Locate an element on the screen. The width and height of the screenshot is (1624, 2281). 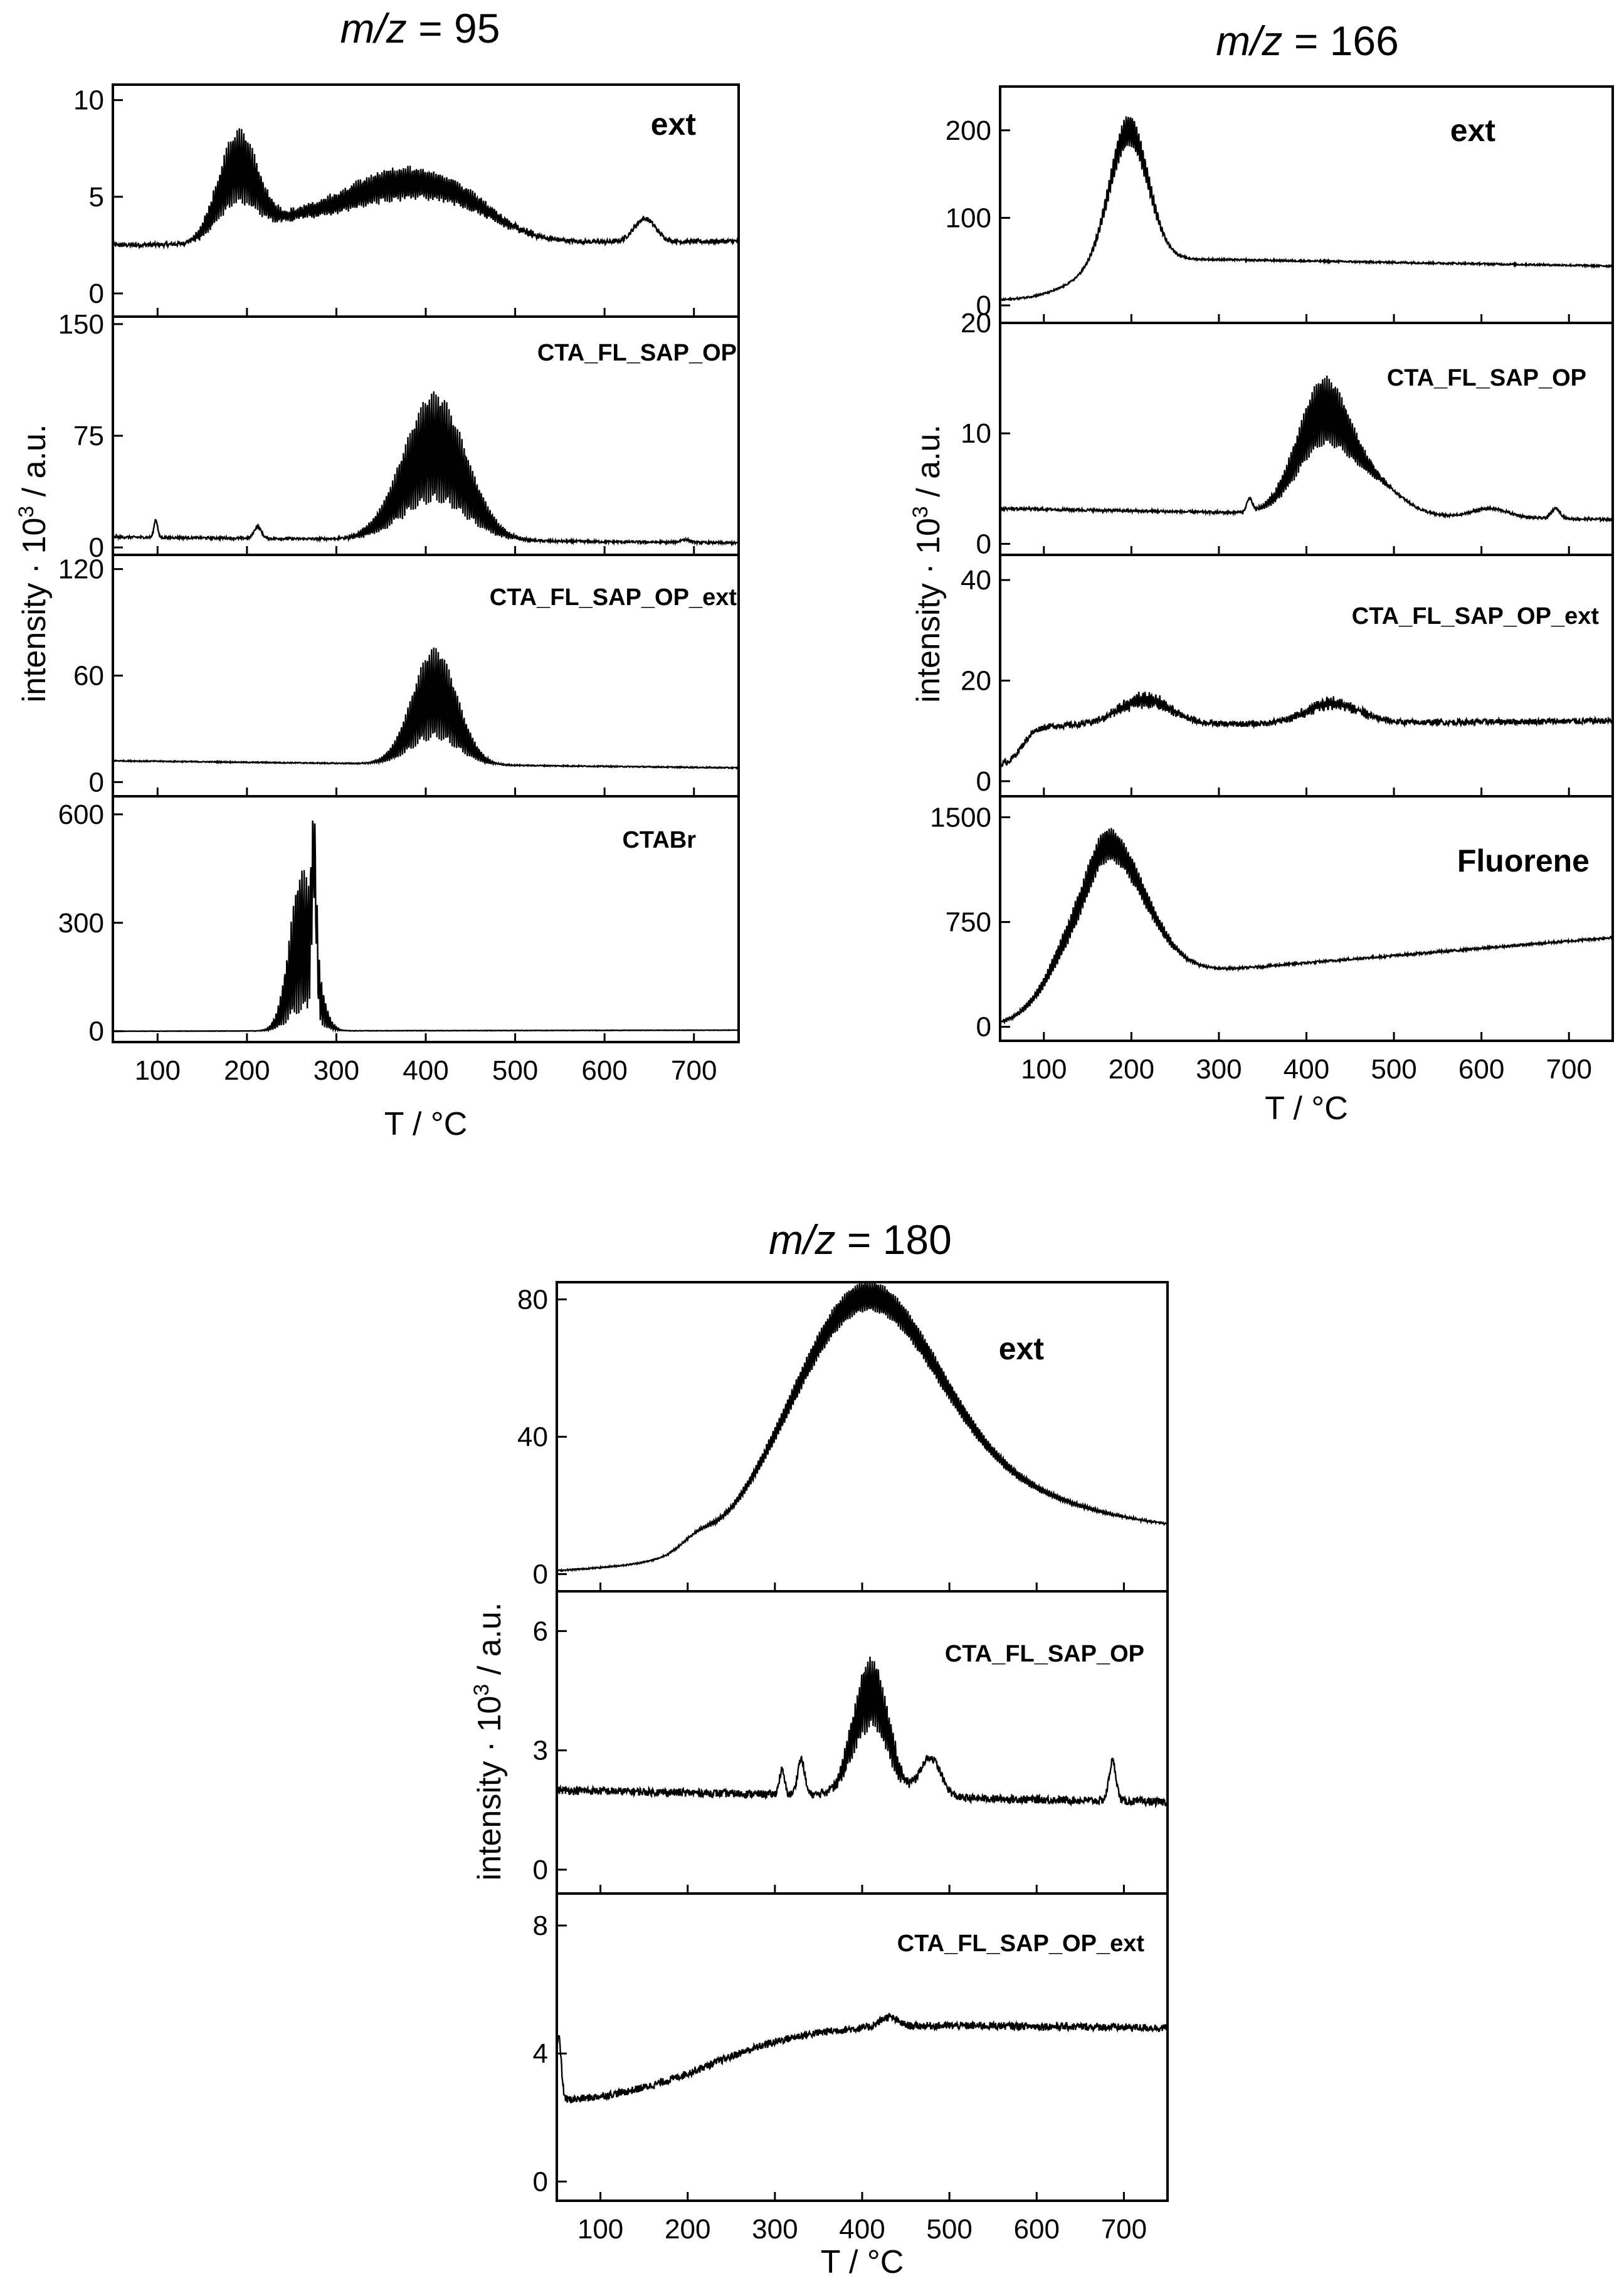
panel-cta-fl-sap-op-ext: 0 20 40 CTA_FL_SAP_OP_ext is located at coordinates (1288, 676).